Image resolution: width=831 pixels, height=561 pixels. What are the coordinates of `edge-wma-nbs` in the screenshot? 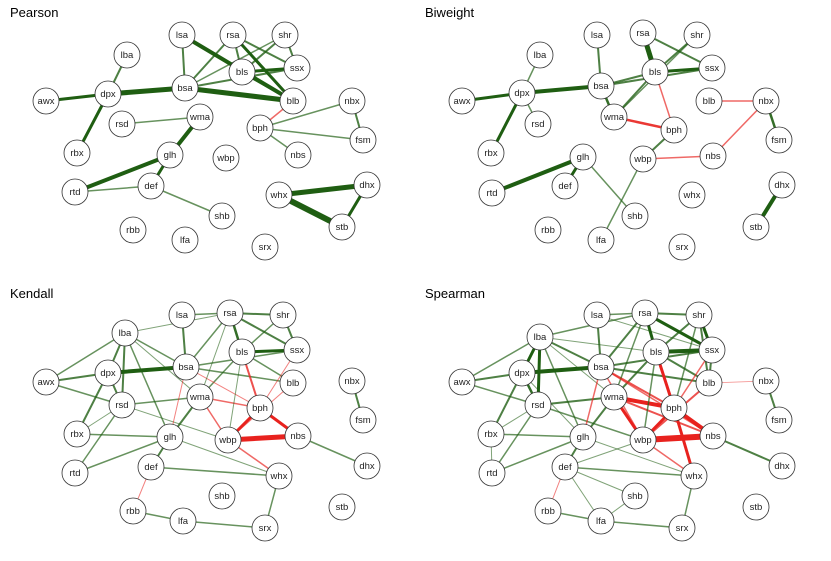 It's located at (663, 416).